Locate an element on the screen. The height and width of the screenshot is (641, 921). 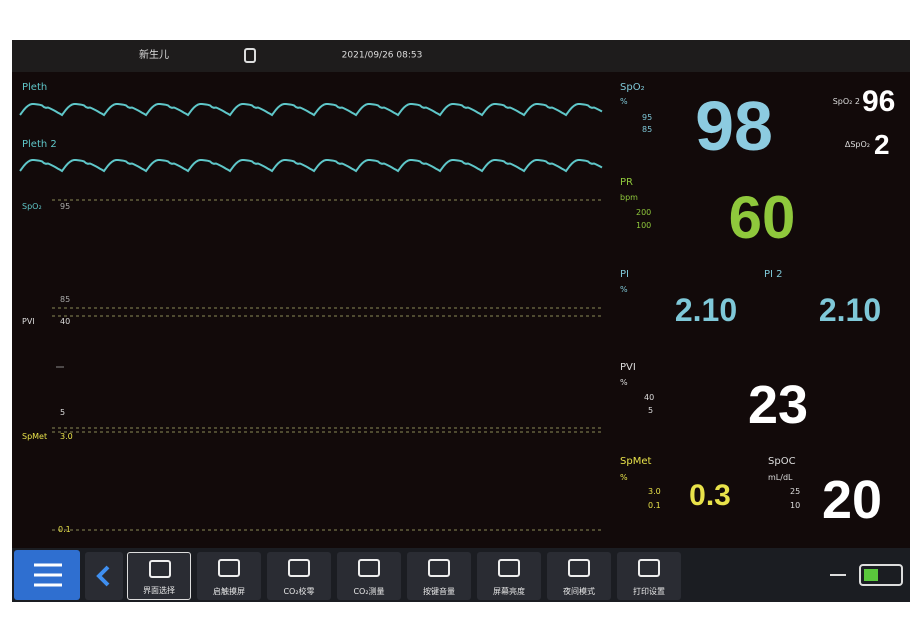
toolbar: 界面选择 启触摸屏 CO₂校零 CO₂测量 按键音量 屏幕亮度 夜间模式 打印设置 is located at coordinates (461, 575).